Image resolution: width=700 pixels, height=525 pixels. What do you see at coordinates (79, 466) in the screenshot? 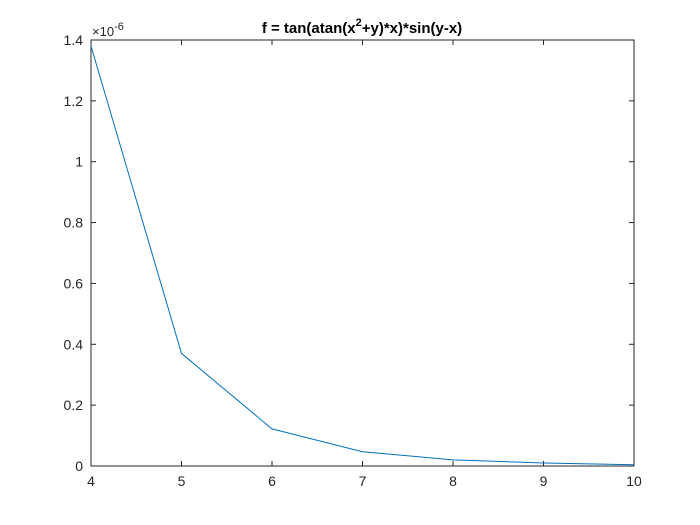
I see `y-tick-label: 0` at bounding box center [79, 466].